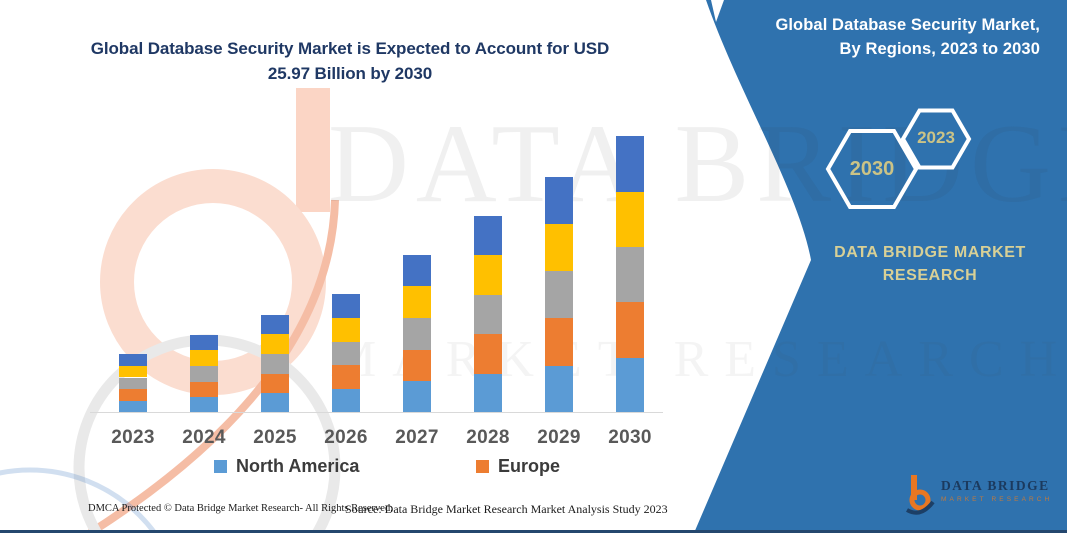  Describe the element at coordinates (930, 275) in the screenshot. I see `brand-line2: RESEARCH` at that location.